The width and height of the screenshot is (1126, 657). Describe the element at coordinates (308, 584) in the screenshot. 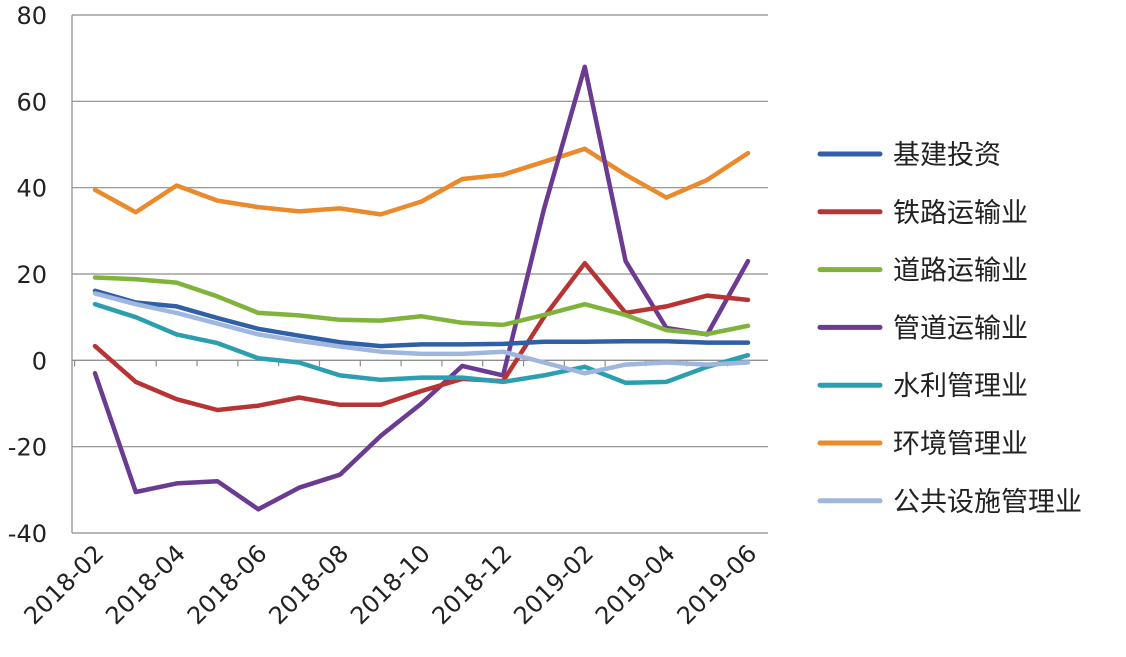

I see `x-tick-label: 2018-08` at that location.